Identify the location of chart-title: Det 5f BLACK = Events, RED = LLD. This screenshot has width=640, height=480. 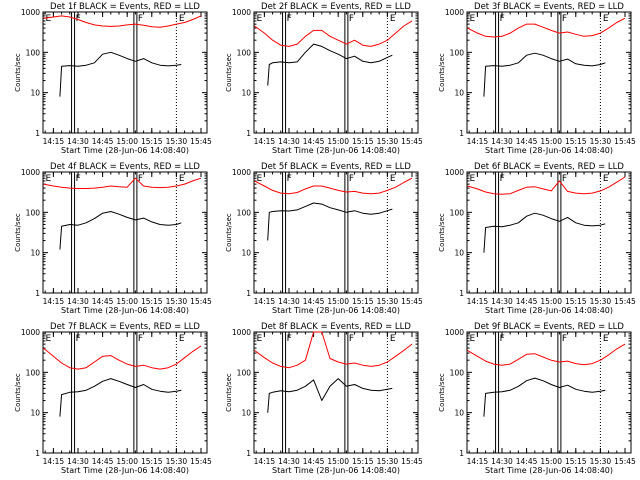
(336, 167).